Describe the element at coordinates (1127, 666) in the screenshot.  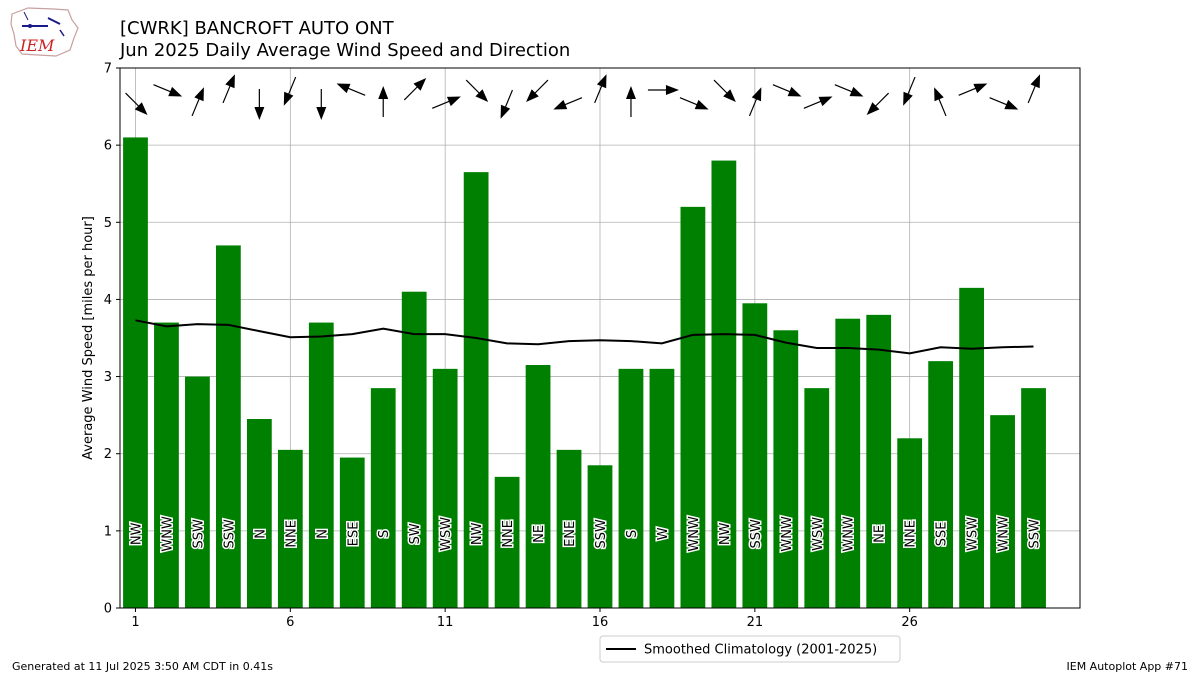
I see `footer-app: IEM Autoplot App #71` at that location.